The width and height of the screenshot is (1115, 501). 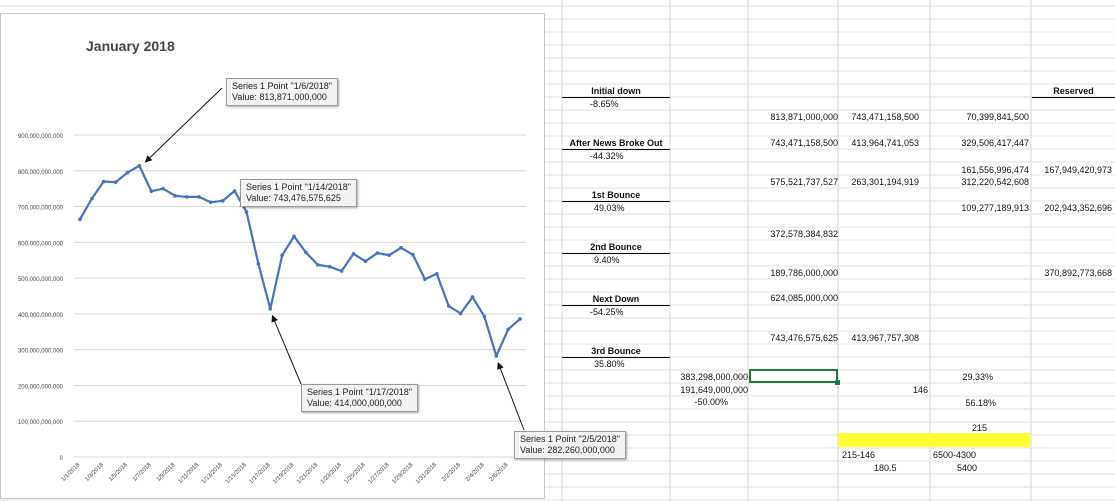 I want to click on value-second-bounce: 9.40%, so click(x=607, y=260).